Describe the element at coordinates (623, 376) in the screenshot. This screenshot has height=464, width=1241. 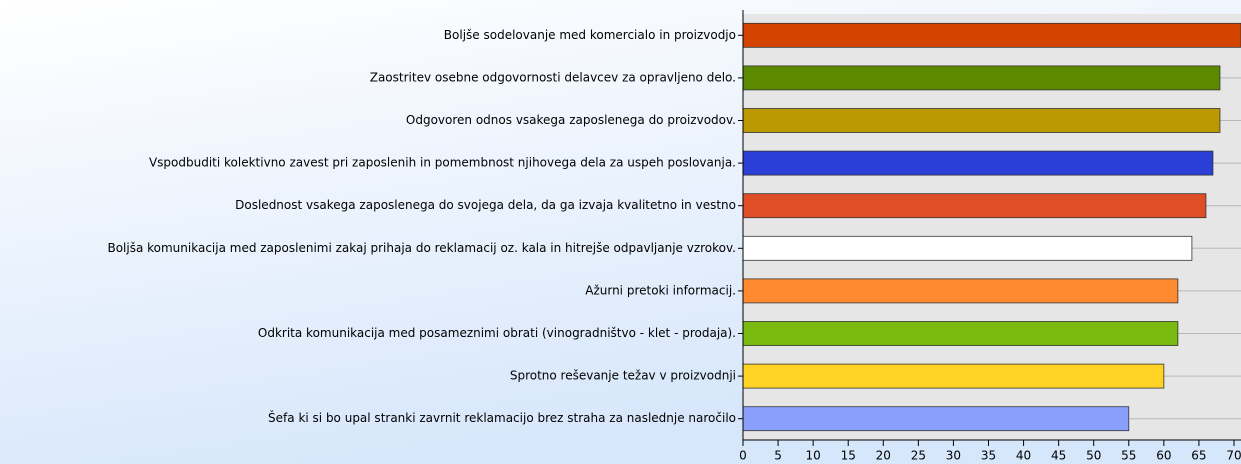
I see `y-tick-label: Sprotno reševanje težav v proizvodnji` at that location.